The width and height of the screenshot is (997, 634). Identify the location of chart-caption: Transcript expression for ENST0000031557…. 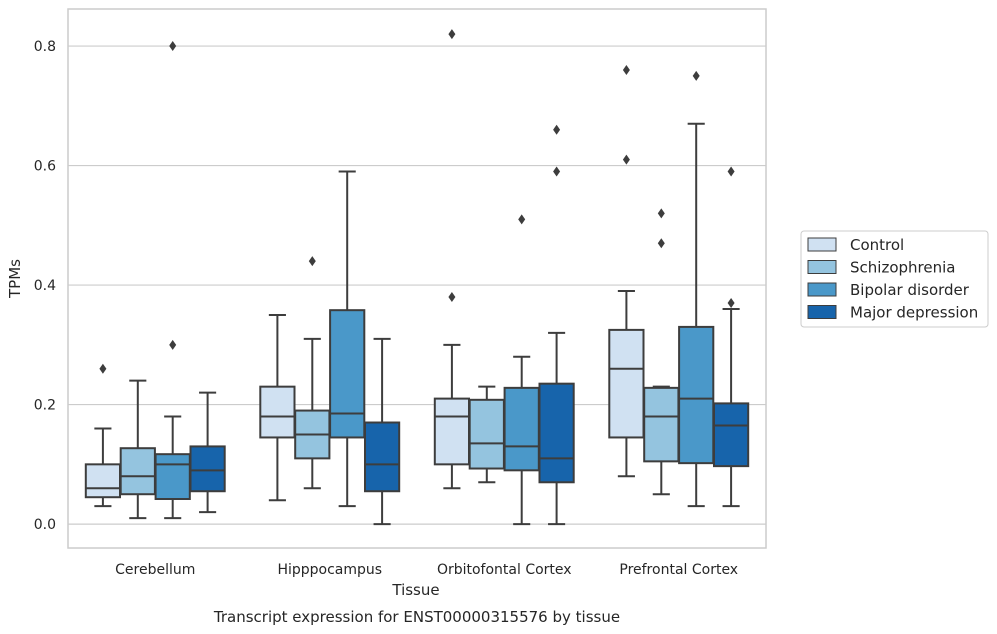
(416, 617).